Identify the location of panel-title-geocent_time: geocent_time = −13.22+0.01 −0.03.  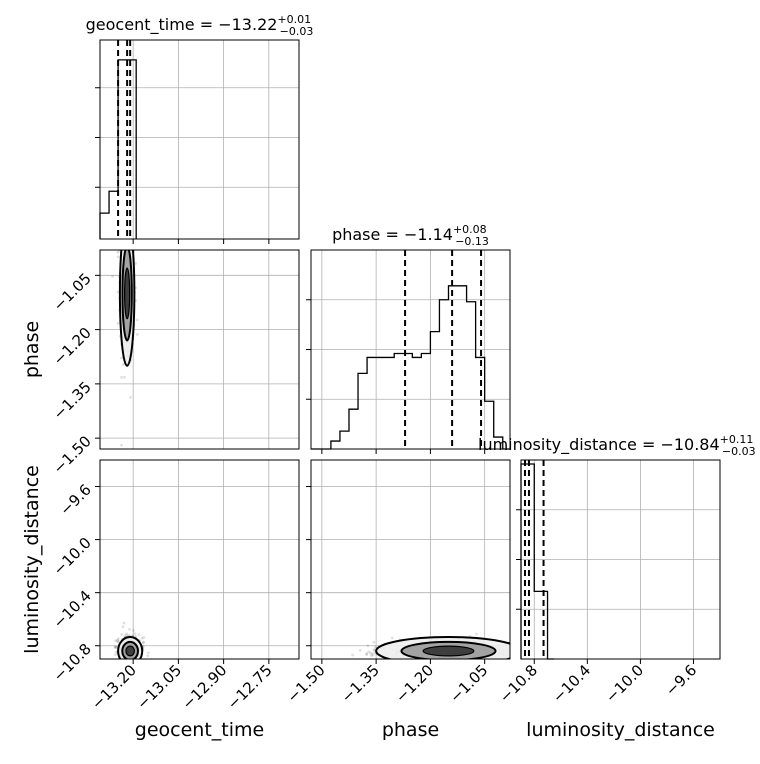
(200, 25).